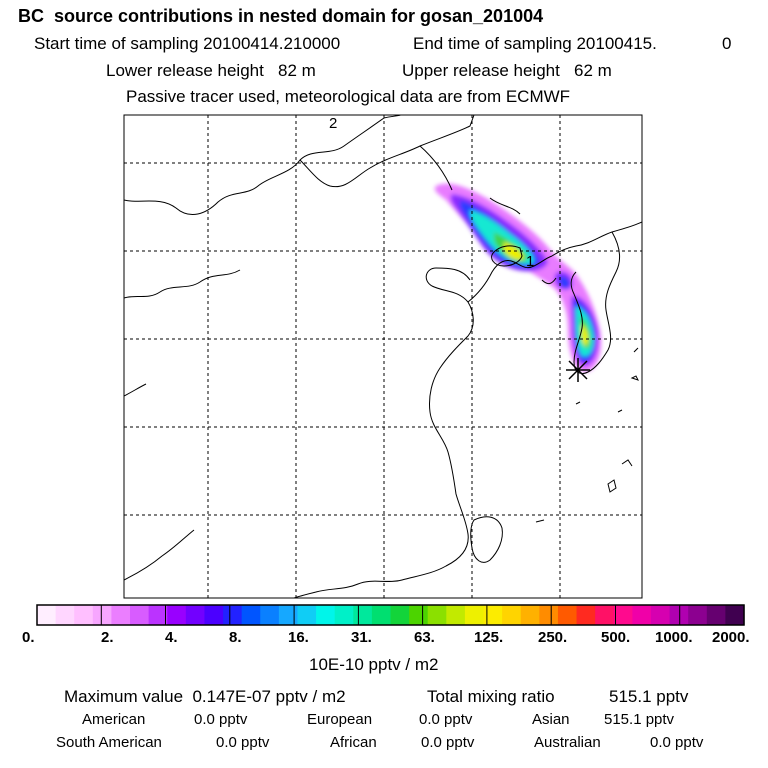  What do you see at coordinates (298, 637) in the screenshot?
I see `colorbar-tick-4: 16.` at bounding box center [298, 637].